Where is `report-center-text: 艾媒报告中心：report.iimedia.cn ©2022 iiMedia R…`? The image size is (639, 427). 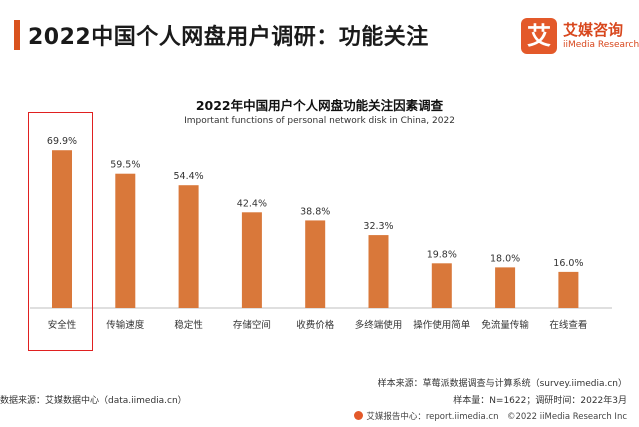
report-center-text: 艾媒报告中心：report.iimedia.cn ©2022 iiMedia R… is located at coordinates (496, 417).